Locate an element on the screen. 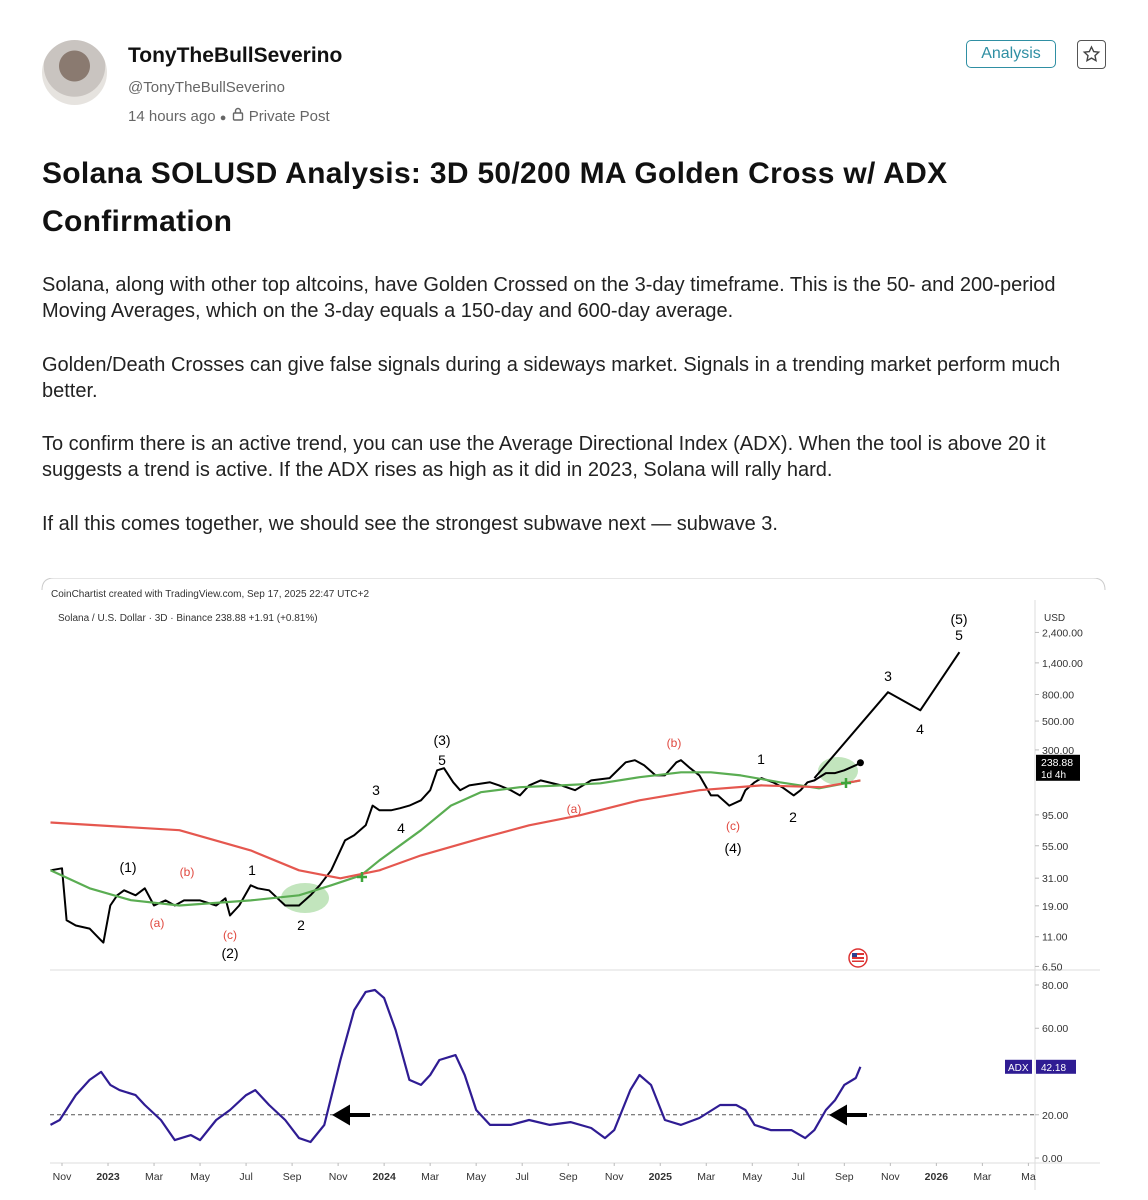  tag-button: Analysis is located at coordinates (1011, 54).